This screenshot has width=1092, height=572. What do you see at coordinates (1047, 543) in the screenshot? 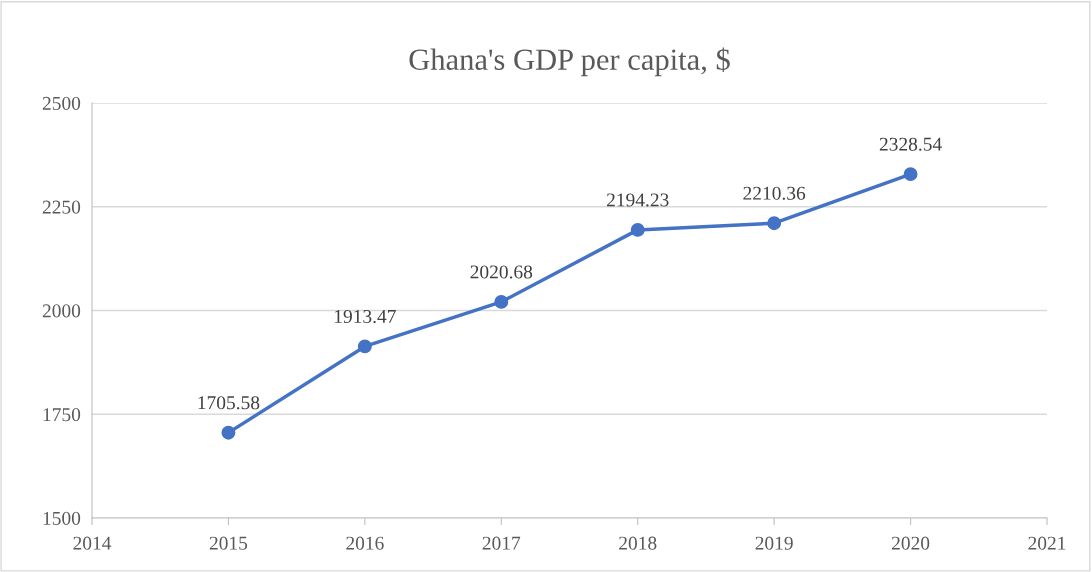
I see `x-tick-label: 2021` at bounding box center [1047, 543].